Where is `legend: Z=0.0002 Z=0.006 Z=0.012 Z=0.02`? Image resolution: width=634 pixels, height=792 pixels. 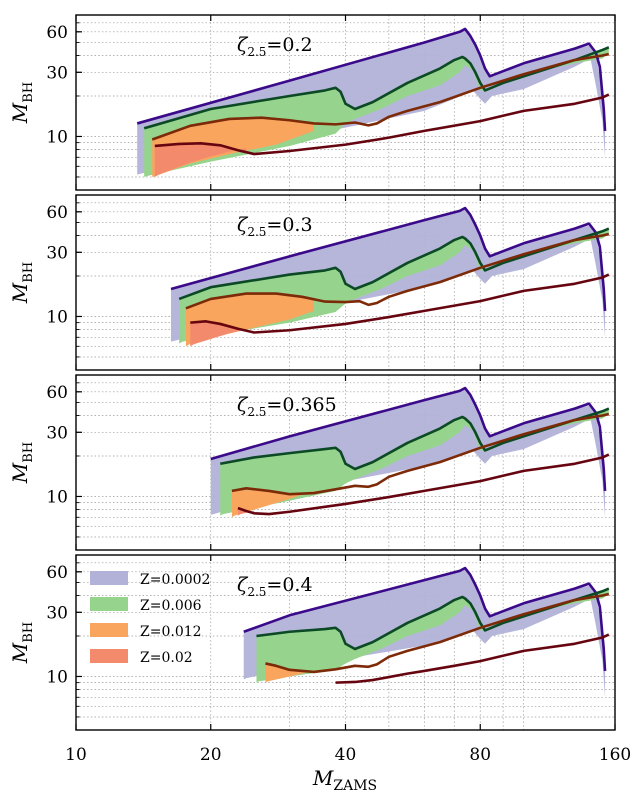
legend: Z=0.0002 Z=0.006 Z=0.012 Z=0.02 is located at coordinates (150, 618).